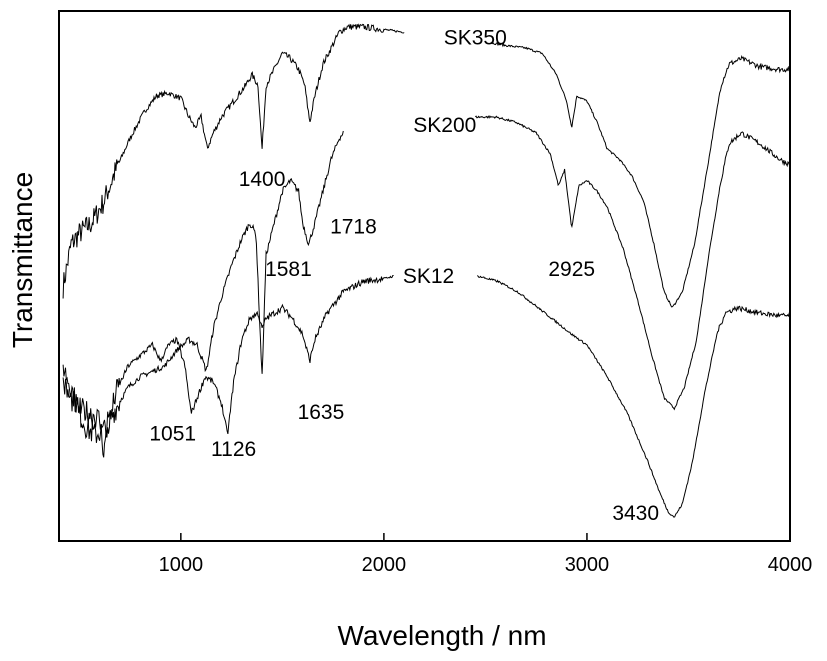  I want to click on peak-label: 1718, so click(353, 227).